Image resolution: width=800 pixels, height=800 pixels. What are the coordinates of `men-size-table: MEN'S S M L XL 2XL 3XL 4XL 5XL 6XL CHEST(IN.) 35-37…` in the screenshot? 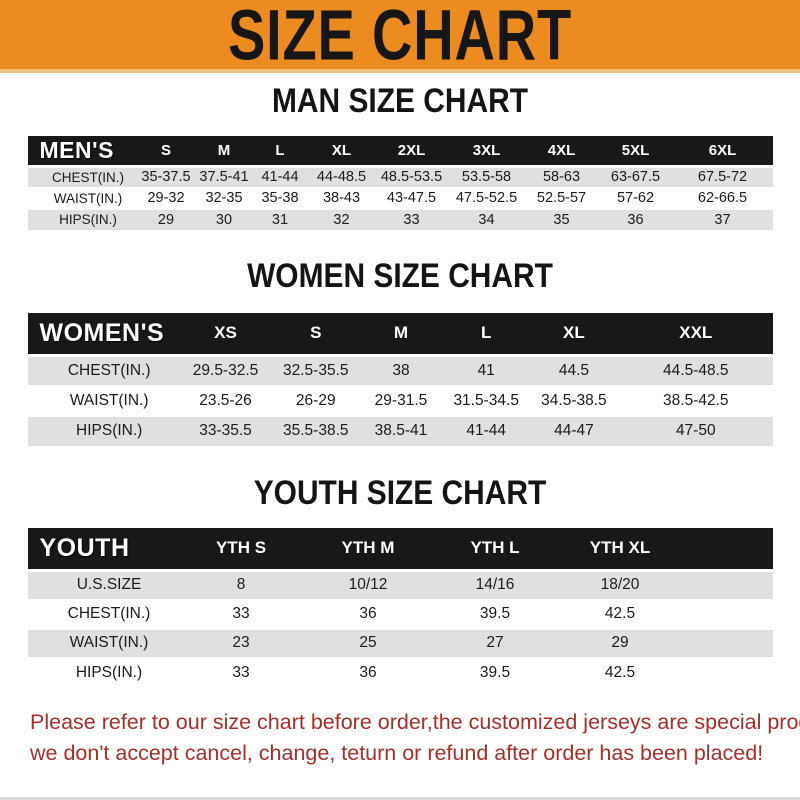 It's located at (400, 183).